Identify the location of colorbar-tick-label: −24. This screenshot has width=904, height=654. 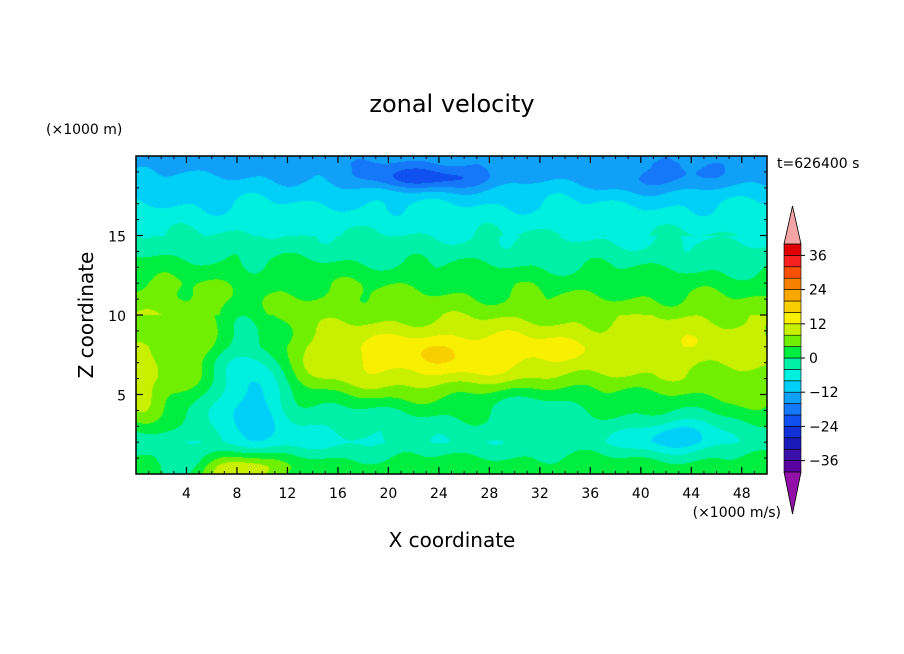
(824, 427).